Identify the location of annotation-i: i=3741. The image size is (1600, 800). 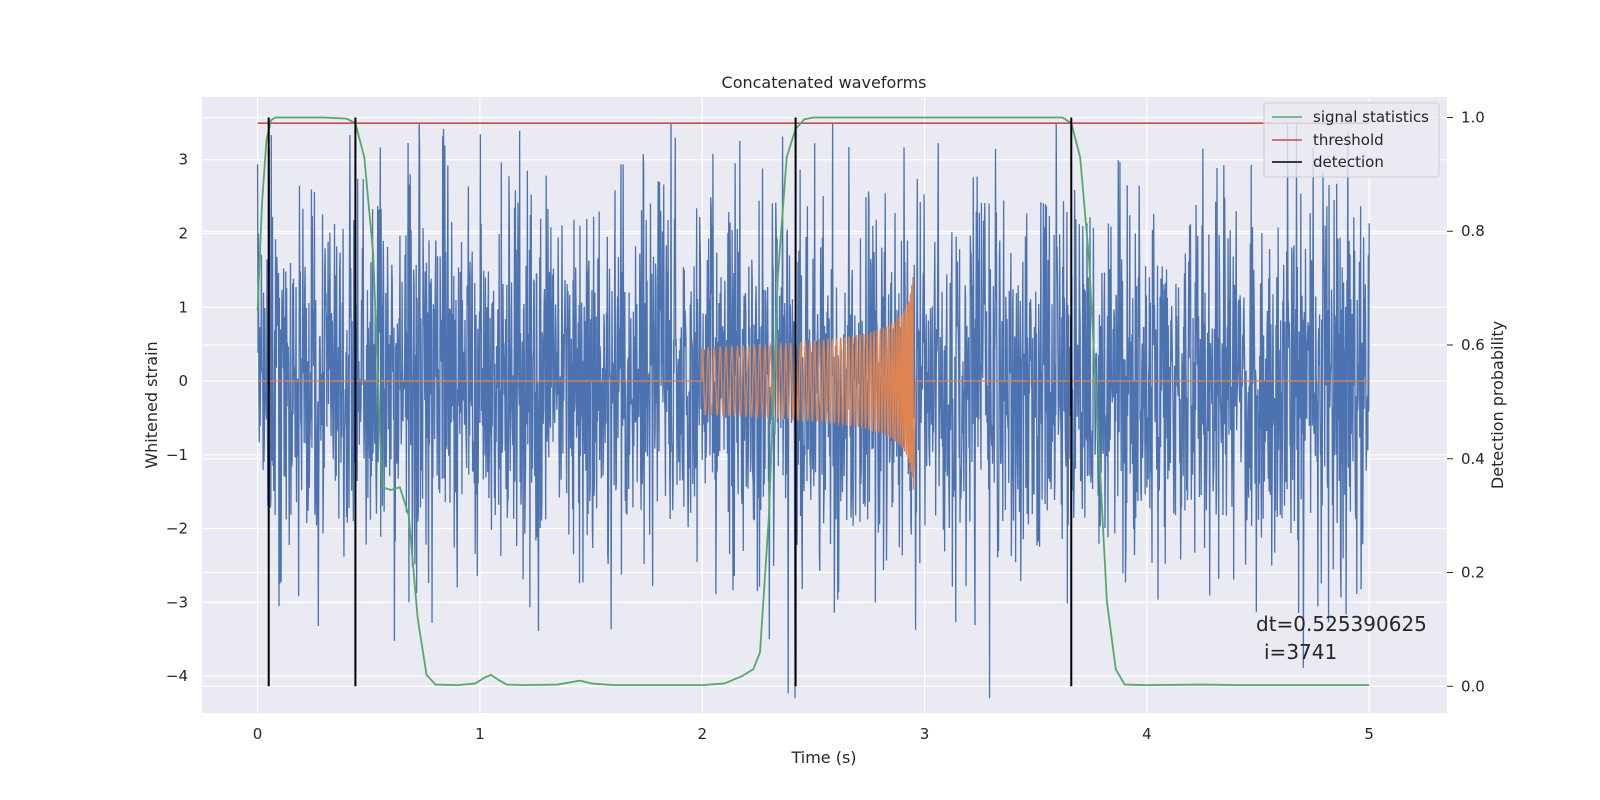
(1300, 652).